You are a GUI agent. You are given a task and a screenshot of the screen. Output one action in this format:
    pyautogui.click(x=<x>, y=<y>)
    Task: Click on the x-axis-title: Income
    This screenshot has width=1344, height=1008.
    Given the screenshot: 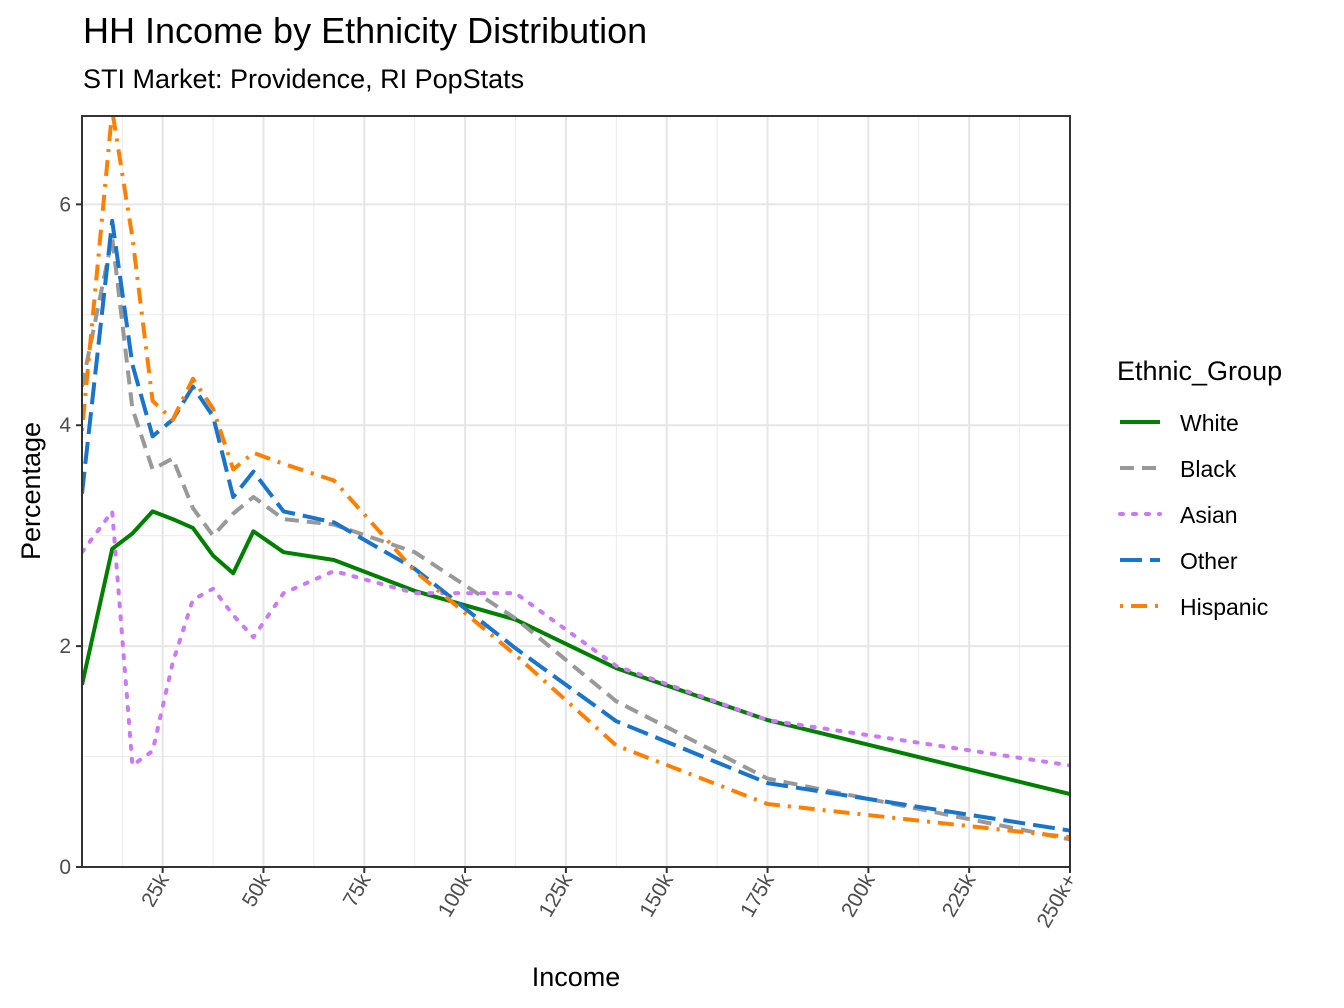 What is the action you would take?
    pyautogui.click(x=576, y=977)
    